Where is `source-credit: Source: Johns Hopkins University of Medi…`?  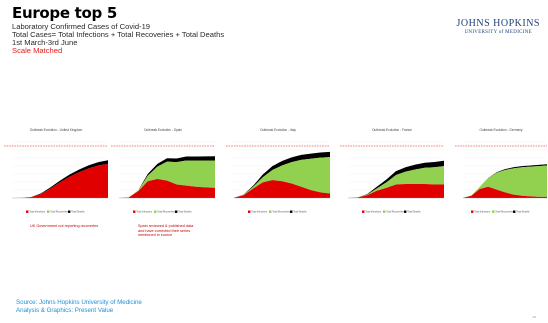
source-credit: Source: Johns Hopkins University of Medi… is located at coordinates (79, 302).